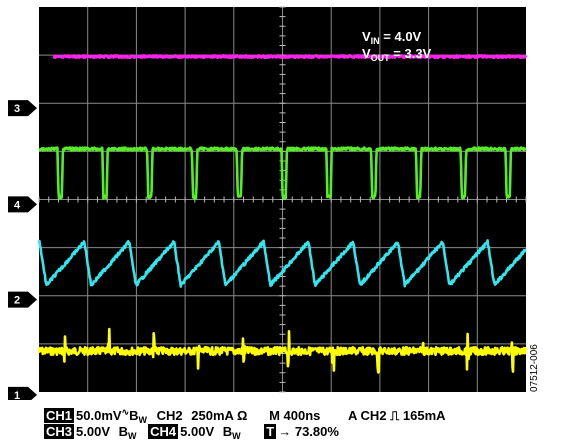 The height and width of the screenshot is (444, 562). I want to click on vin-annotation: VIN = 4.0V, so click(392, 37).